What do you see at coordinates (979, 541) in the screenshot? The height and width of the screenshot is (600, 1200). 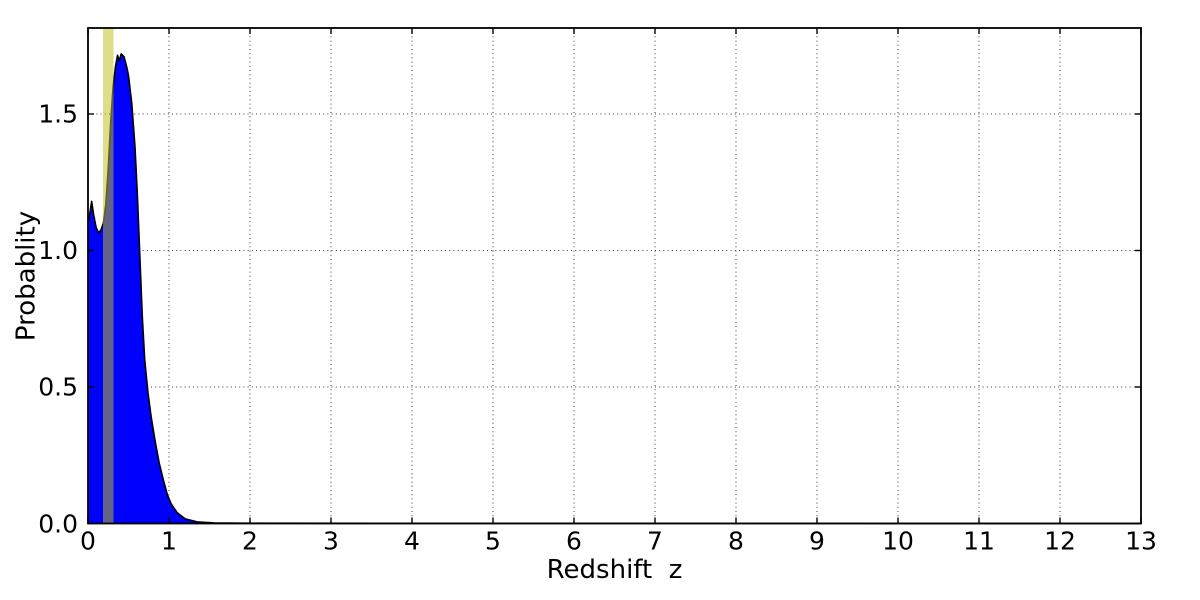 I see `x-tick-label: 11` at bounding box center [979, 541].